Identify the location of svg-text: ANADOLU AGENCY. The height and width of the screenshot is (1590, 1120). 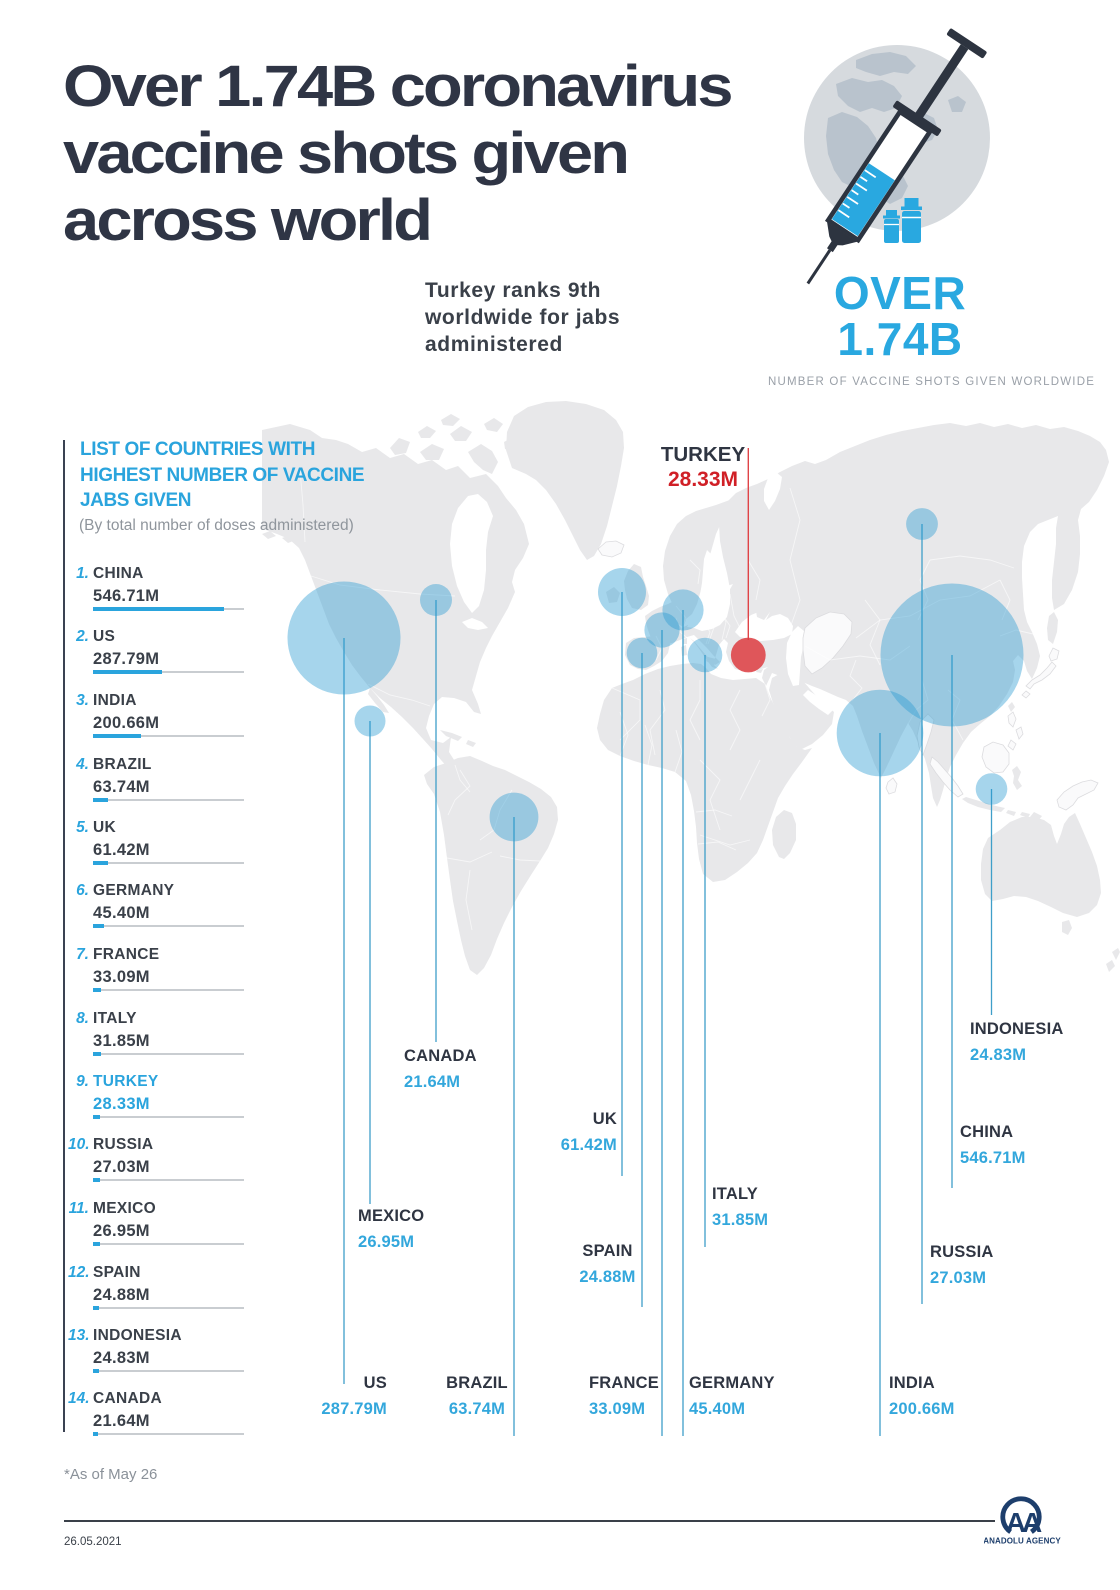
(1022, 1541).